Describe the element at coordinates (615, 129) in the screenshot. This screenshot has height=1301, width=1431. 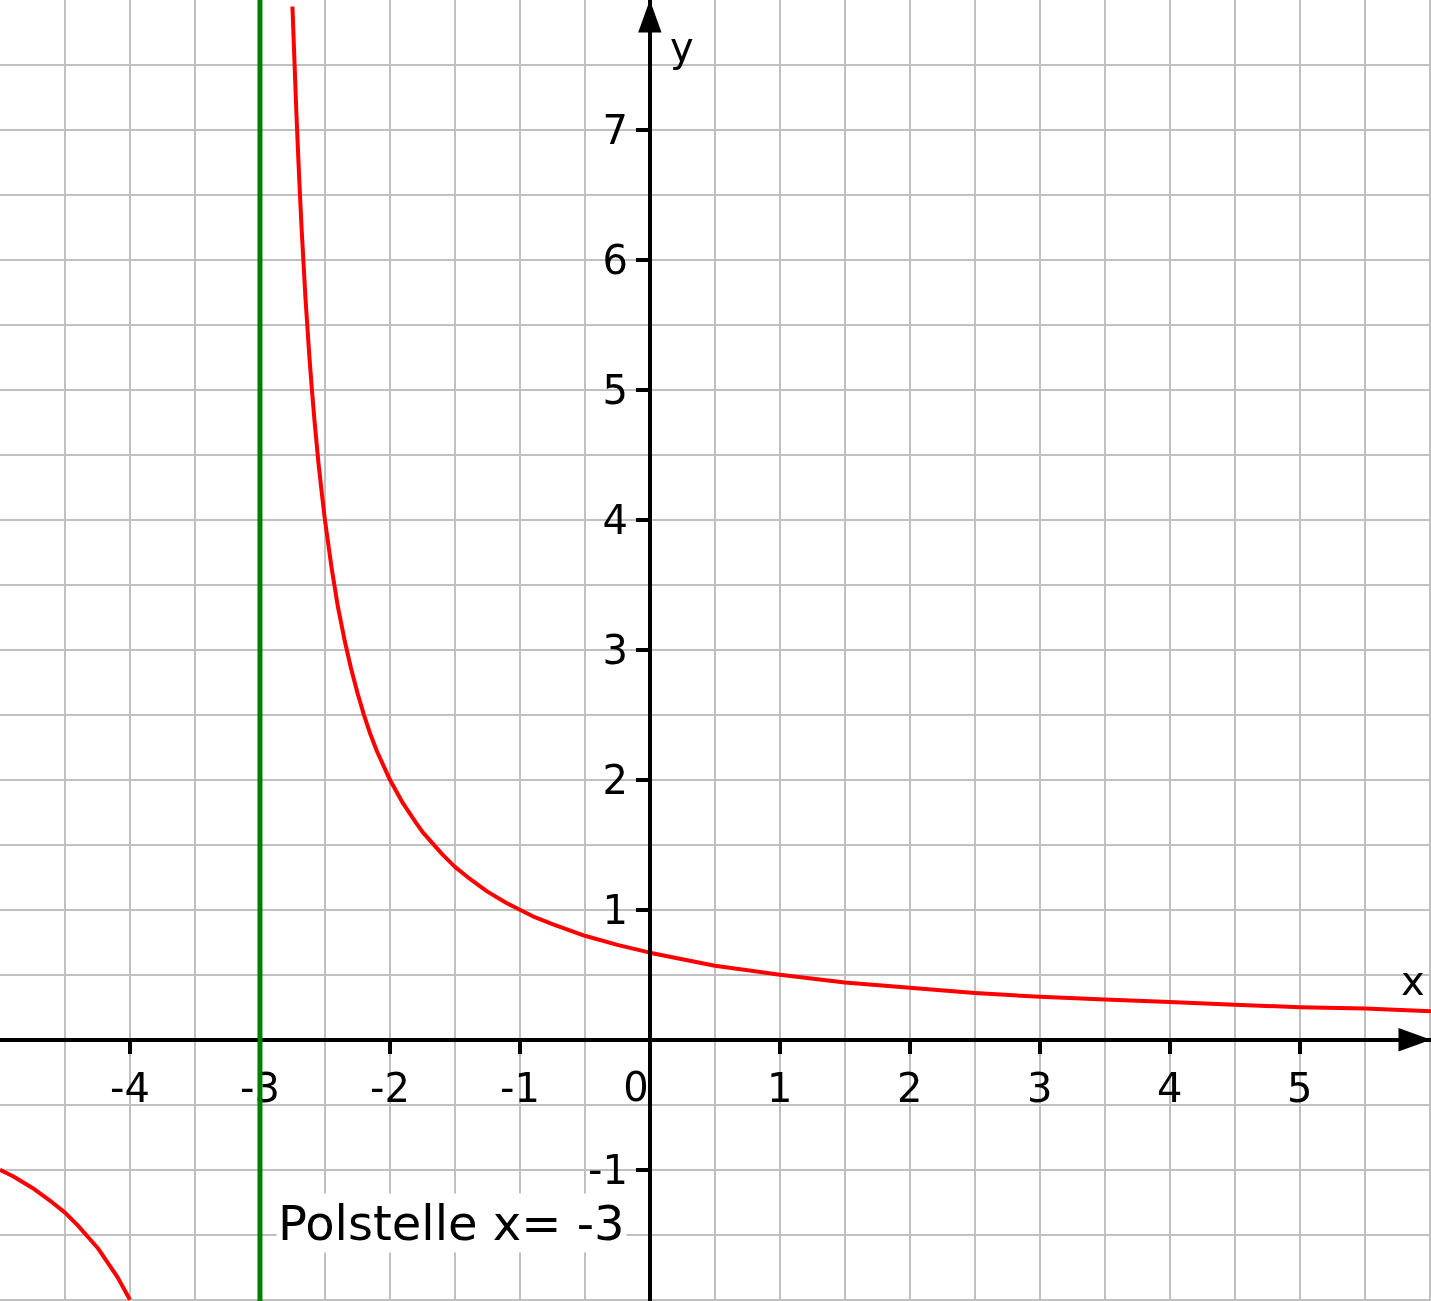
I see `y-tick-label: 7` at that location.